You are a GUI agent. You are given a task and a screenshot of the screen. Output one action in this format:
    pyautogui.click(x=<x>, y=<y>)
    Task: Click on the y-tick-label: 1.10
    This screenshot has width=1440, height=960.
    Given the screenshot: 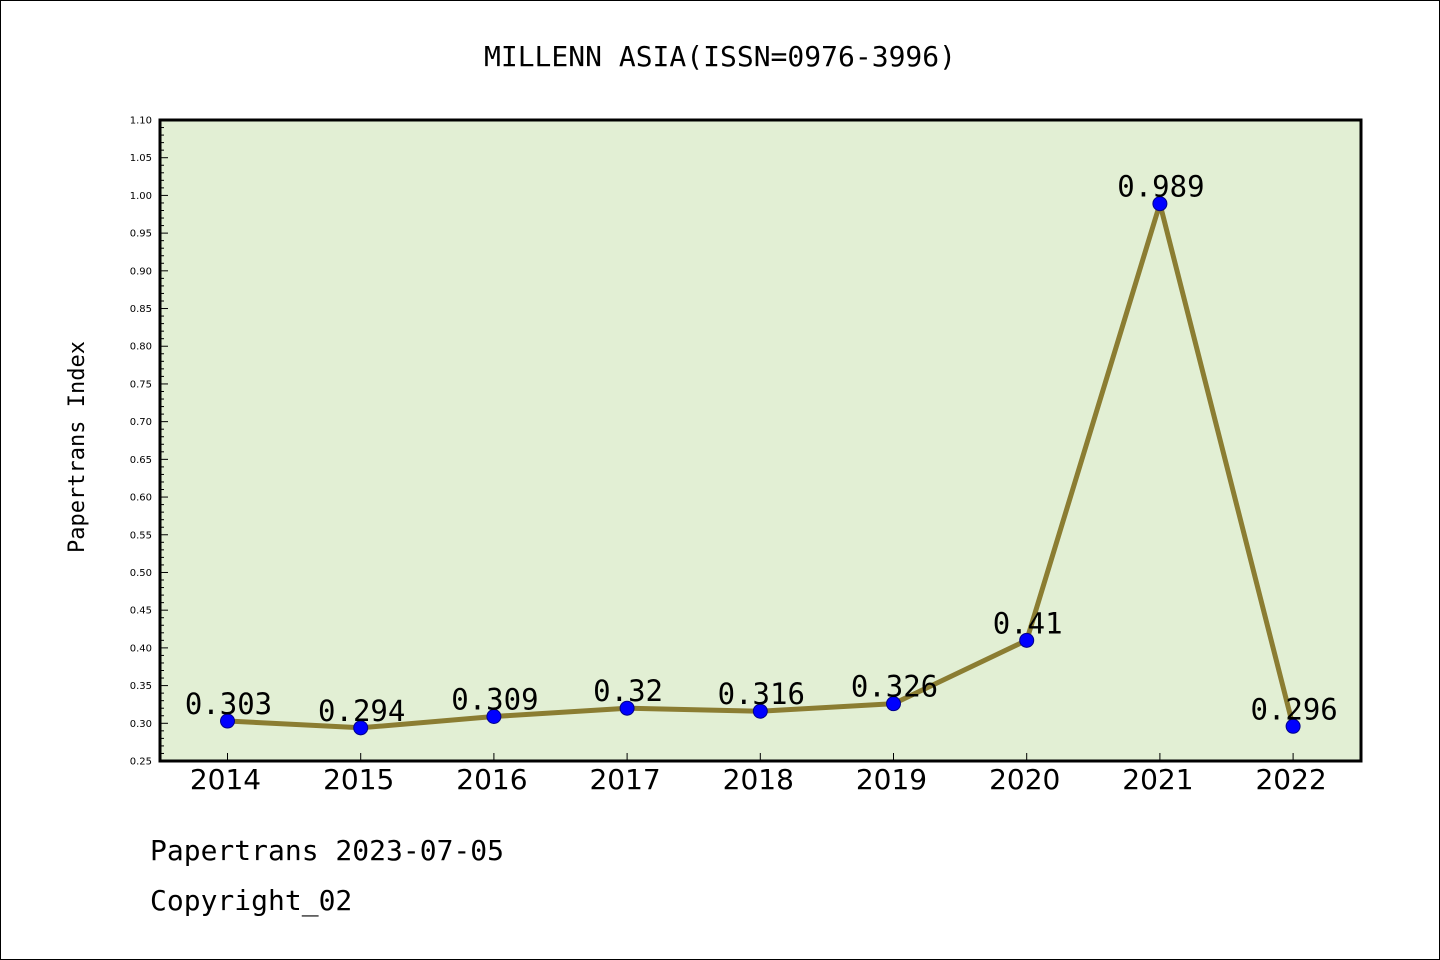 What is the action you would take?
    pyautogui.click(x=141, y=121)
    